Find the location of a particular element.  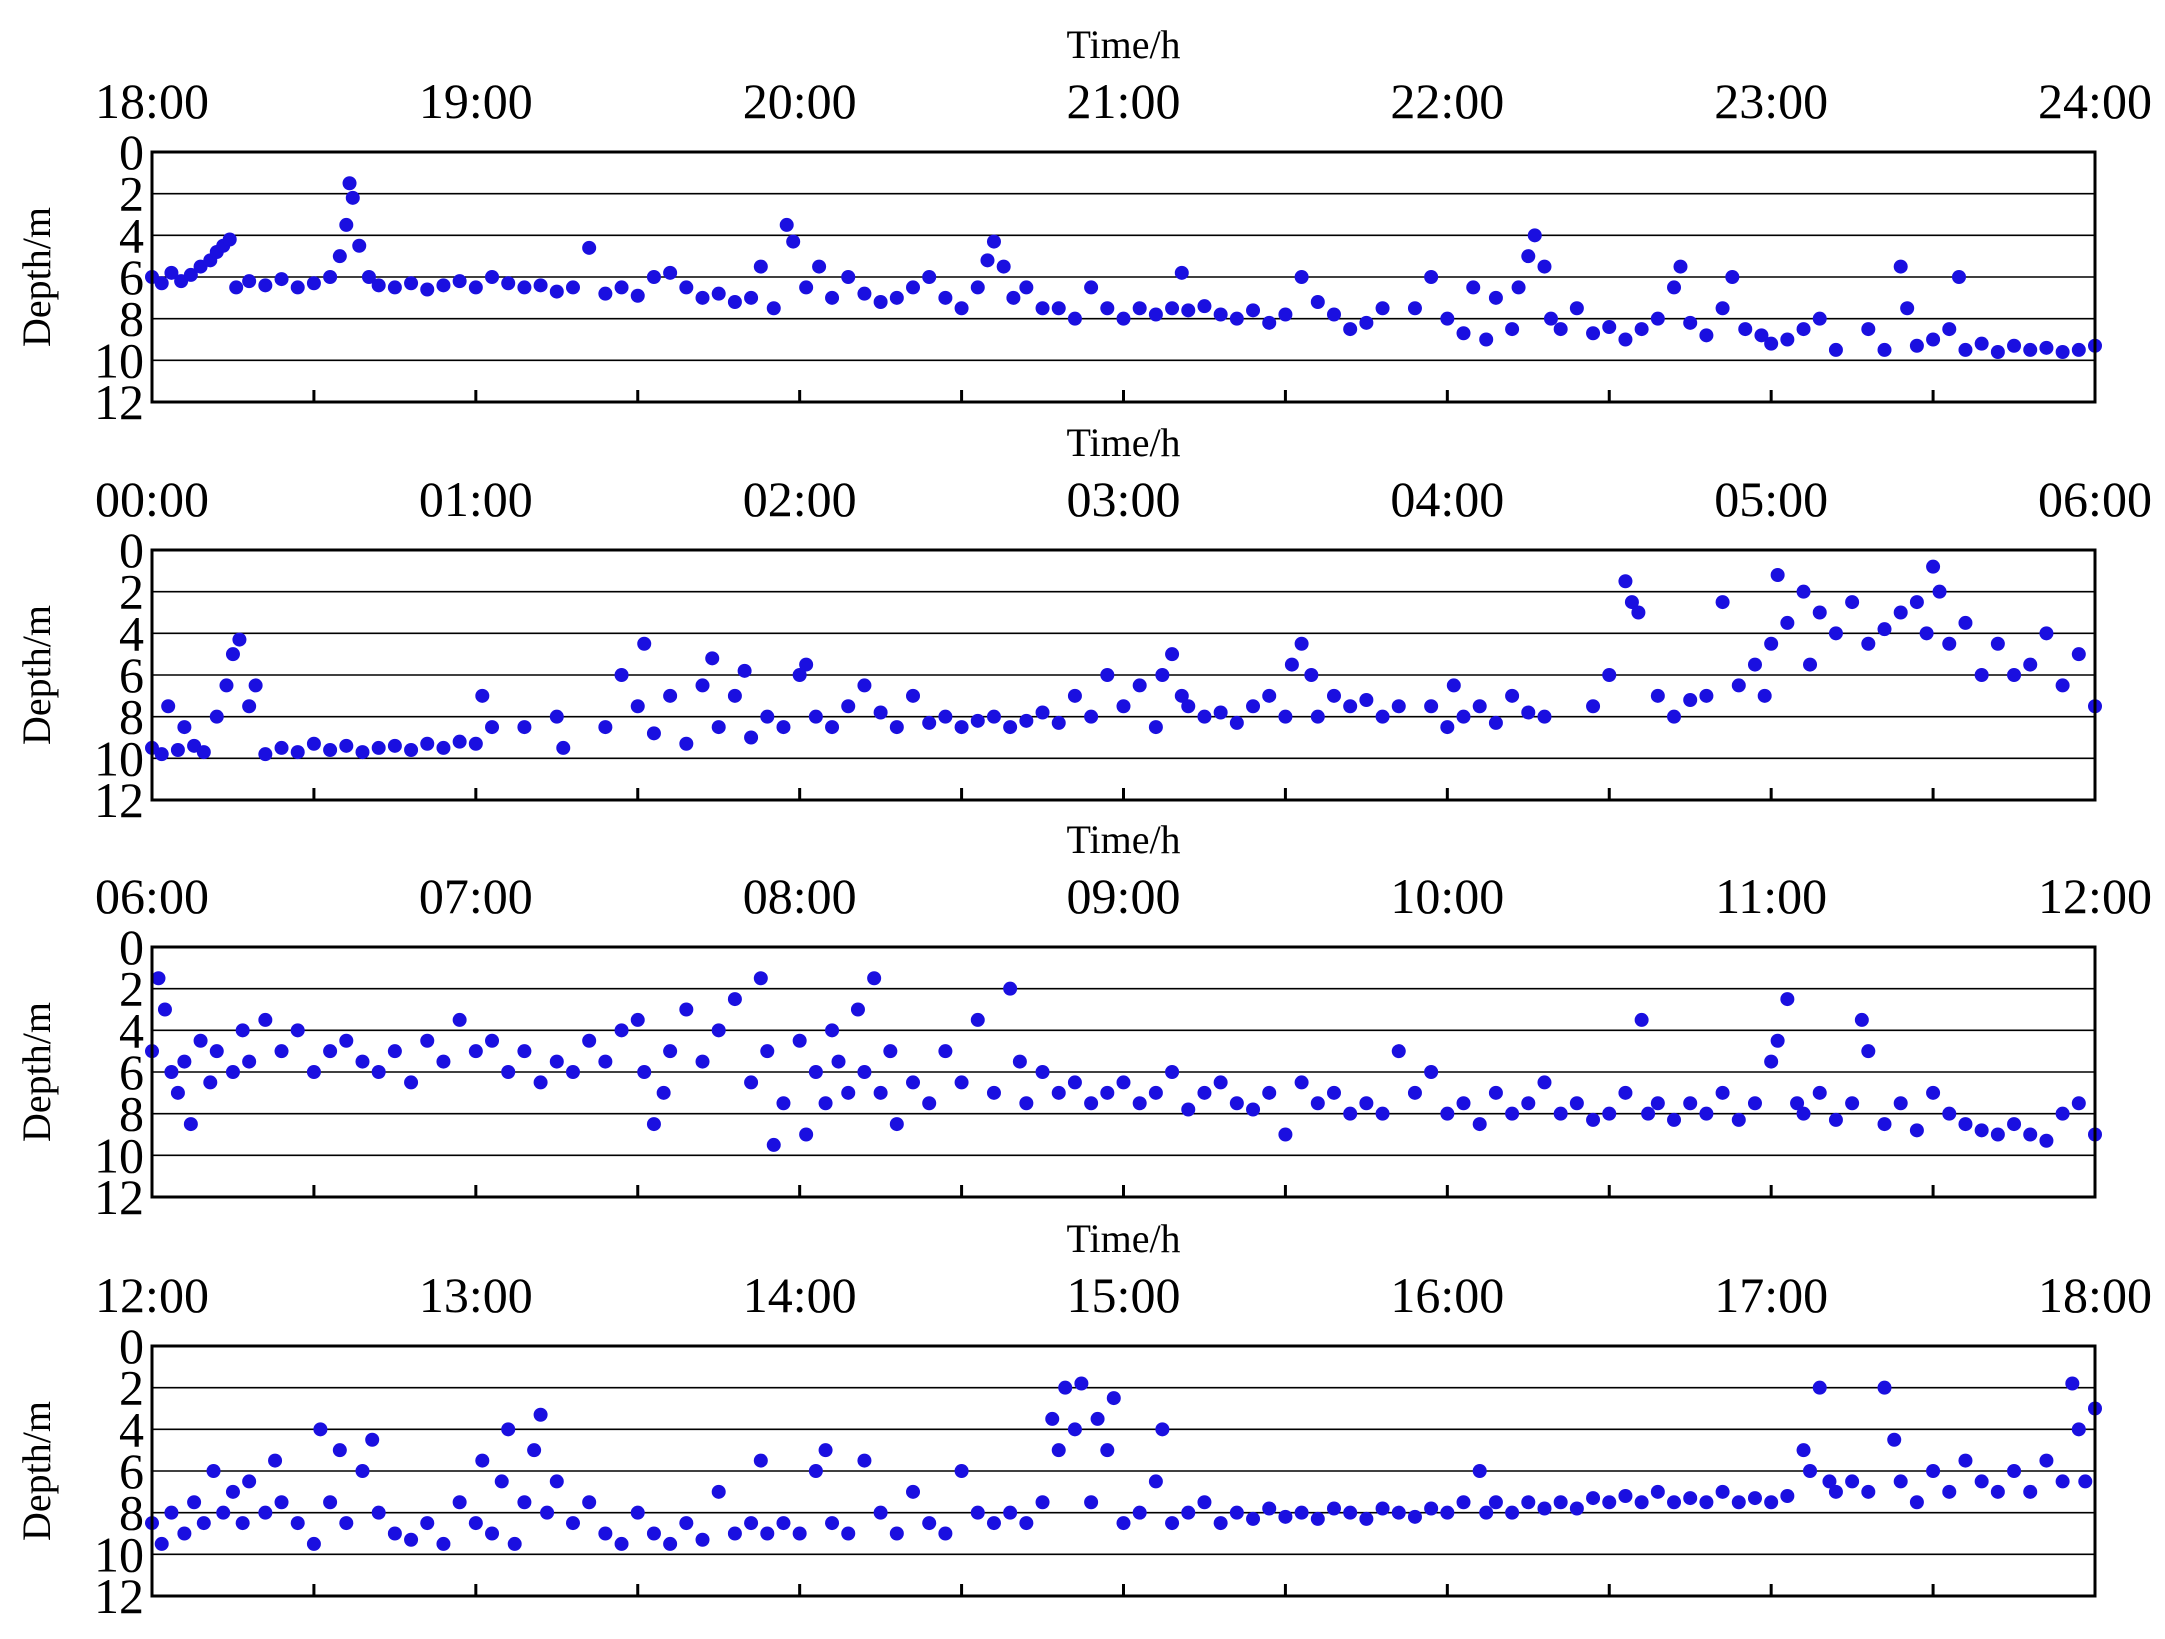

y-tick-label: 10 is located at coordinates (119, 1155).